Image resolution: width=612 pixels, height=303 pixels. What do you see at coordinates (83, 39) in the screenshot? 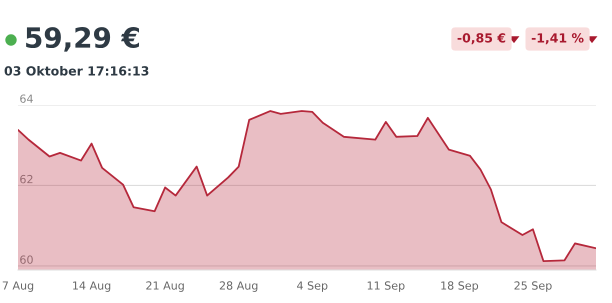
I see `chart-title: 59,29 €` at bounding box center [83, 39].